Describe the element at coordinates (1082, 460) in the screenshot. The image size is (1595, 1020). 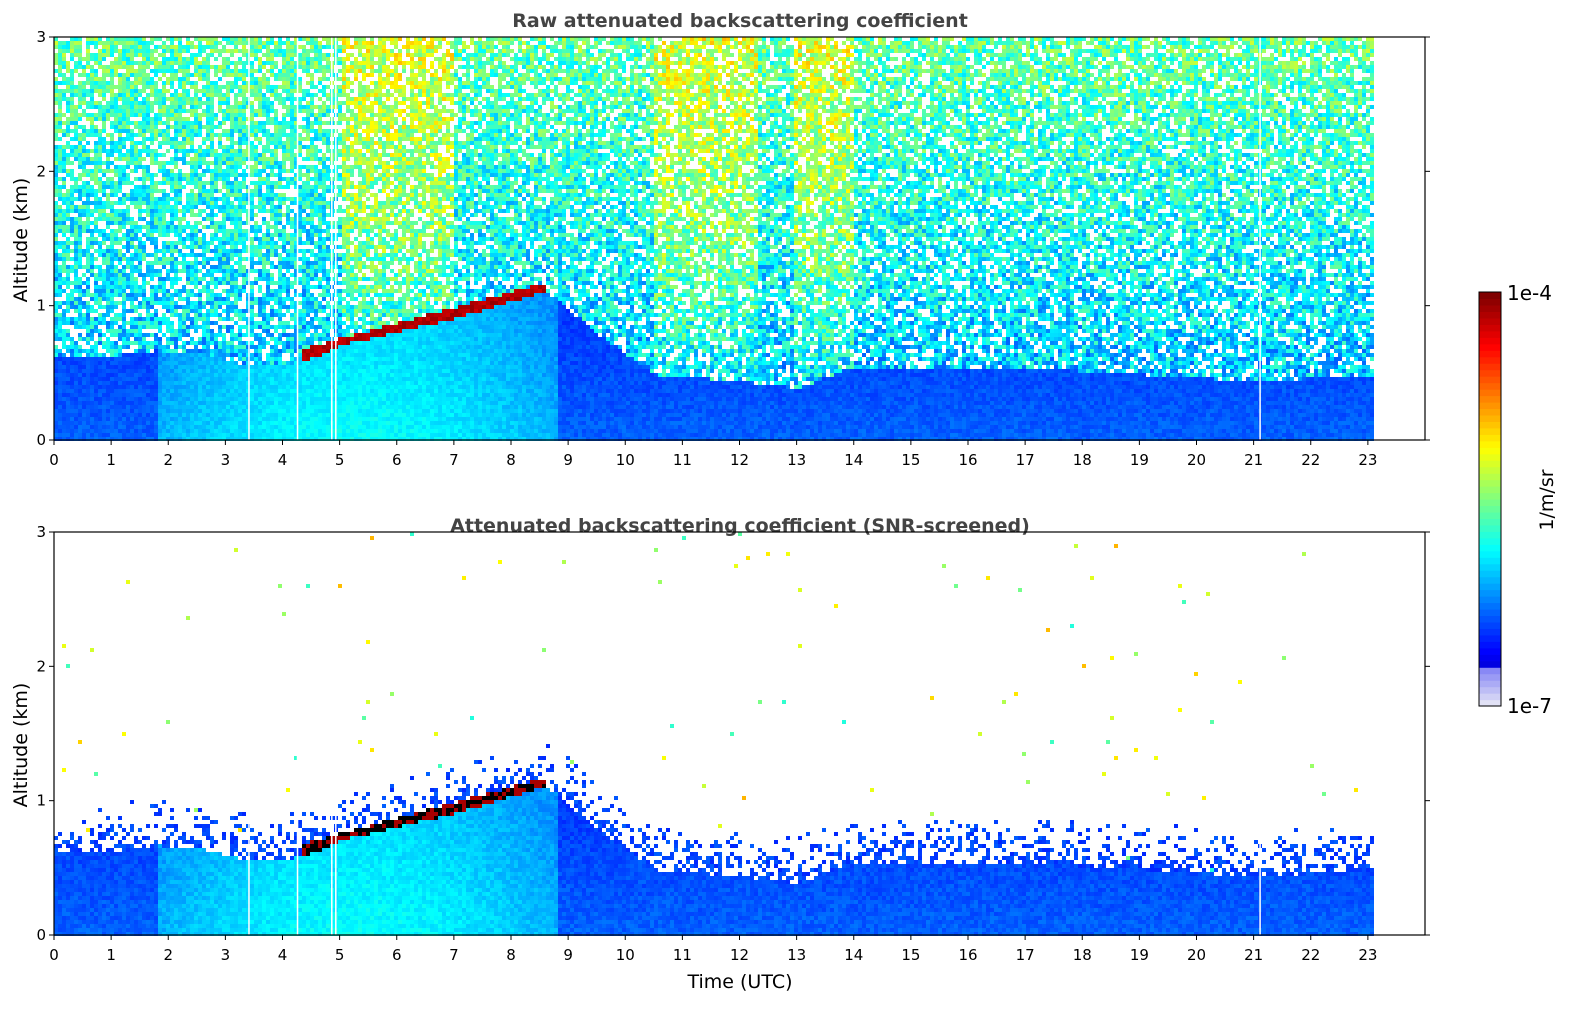
I see `x-tick-label: 18` at that location.